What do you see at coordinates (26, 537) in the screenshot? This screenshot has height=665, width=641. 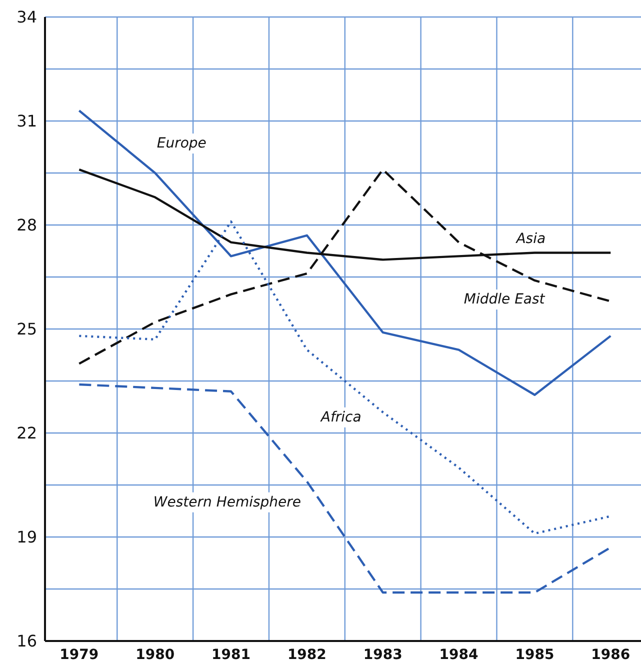 I see `y-tick-label: 19` at bounding box center [26, 537].